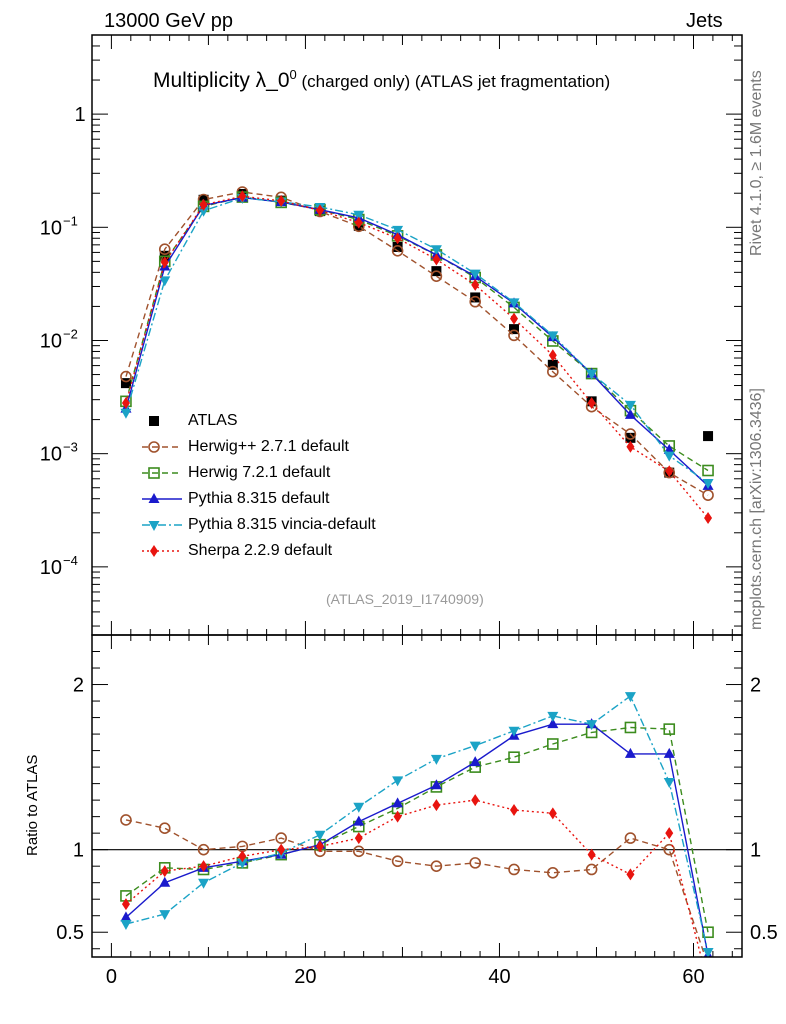 The height and width of the screenshot is (1024, 786). Describe the element at coordinates (51, 568) in the screenshot. I see `y-tick-label-0.0001: 10` at that location.